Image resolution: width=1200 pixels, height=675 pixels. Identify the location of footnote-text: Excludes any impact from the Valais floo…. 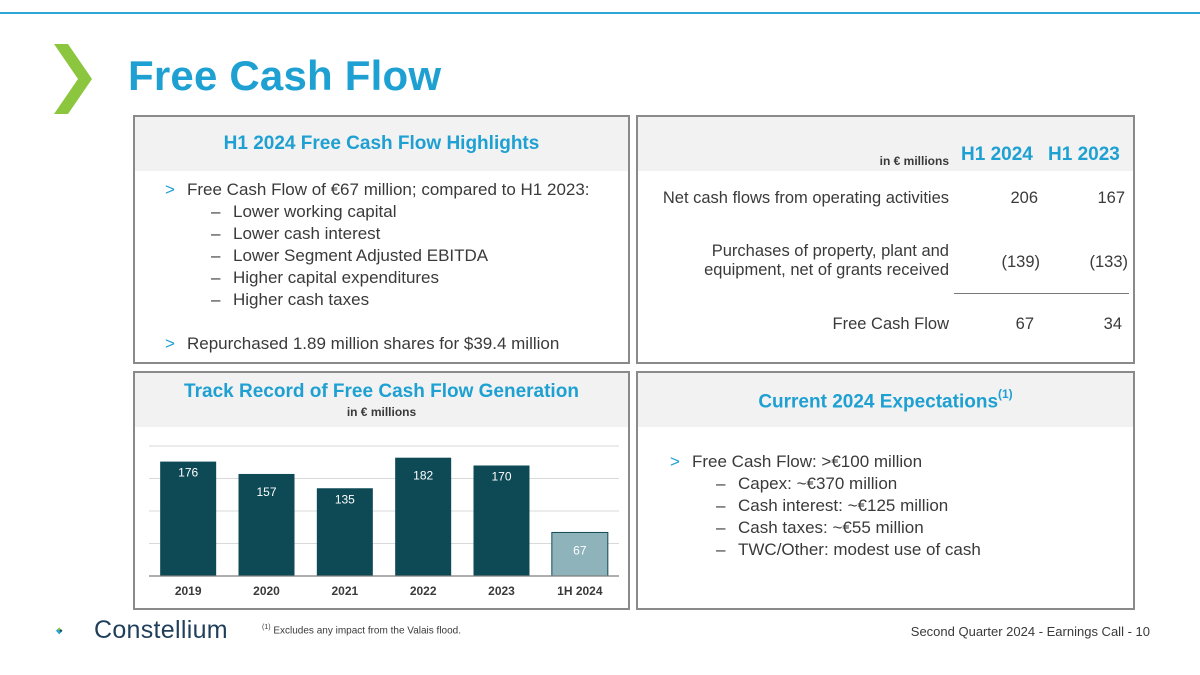
(366, 631).